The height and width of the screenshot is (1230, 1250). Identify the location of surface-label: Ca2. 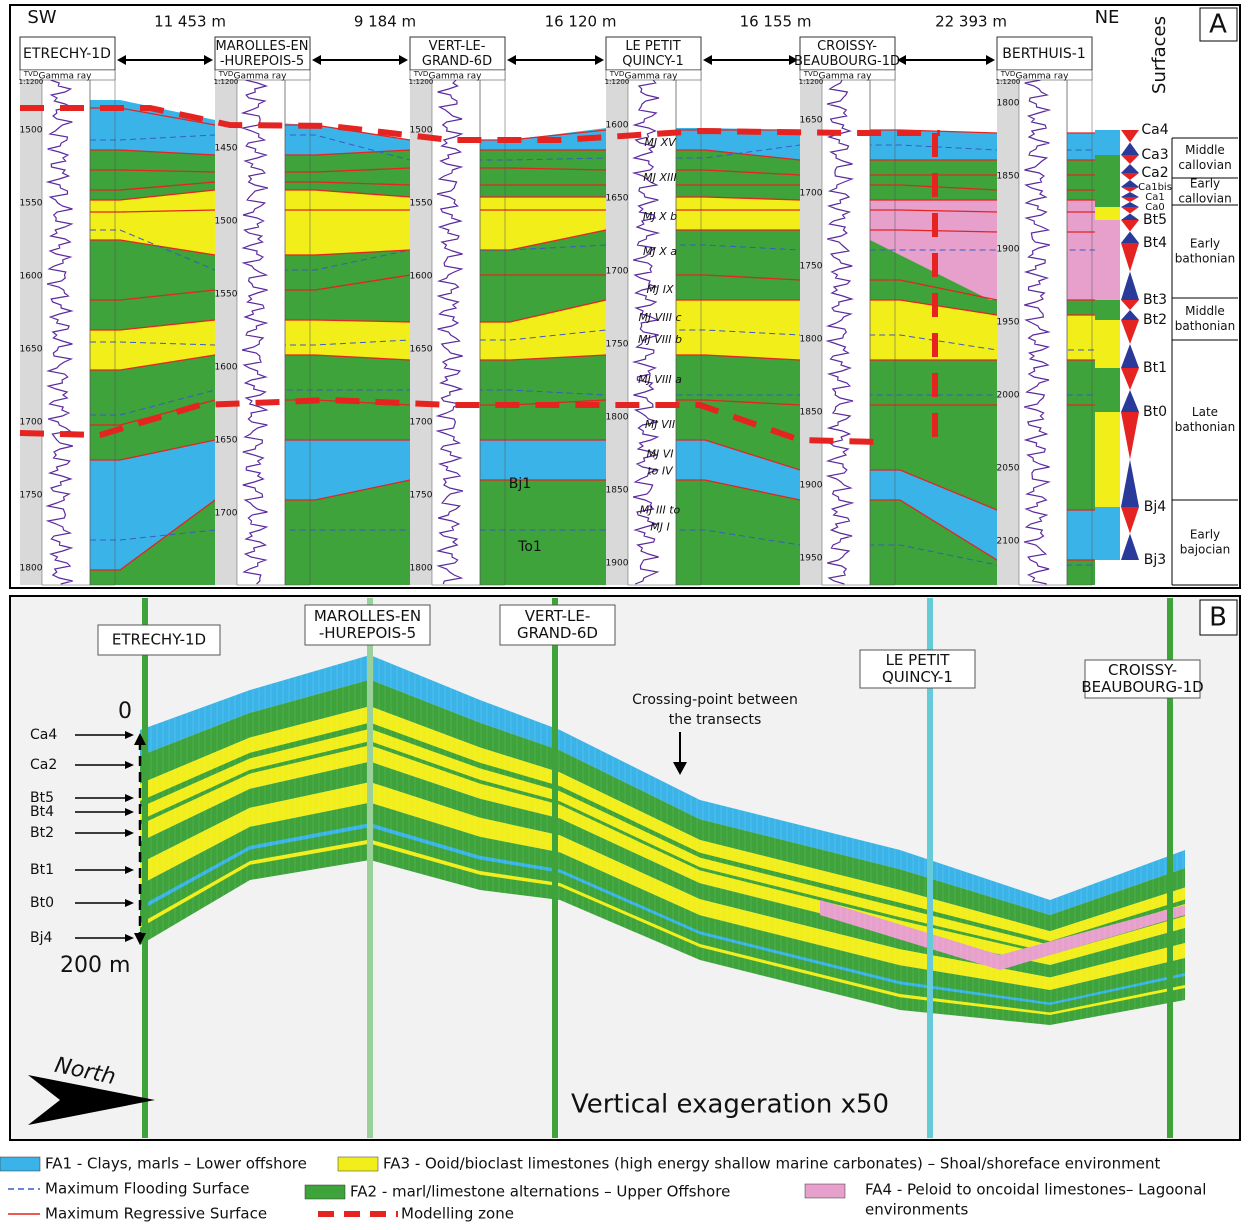
(1154, 173).